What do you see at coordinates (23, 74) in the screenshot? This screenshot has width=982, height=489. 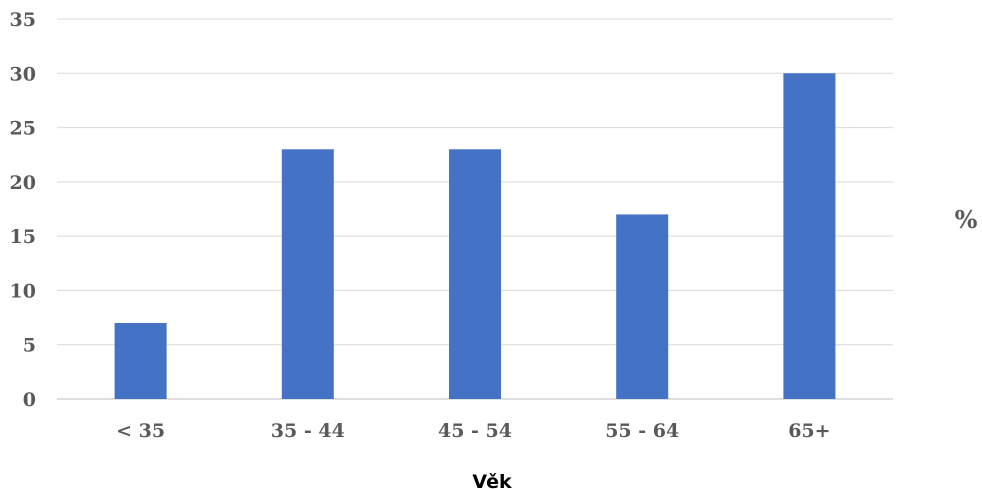 I see `y-tick-label: 30` at bounding box center [23, 74].